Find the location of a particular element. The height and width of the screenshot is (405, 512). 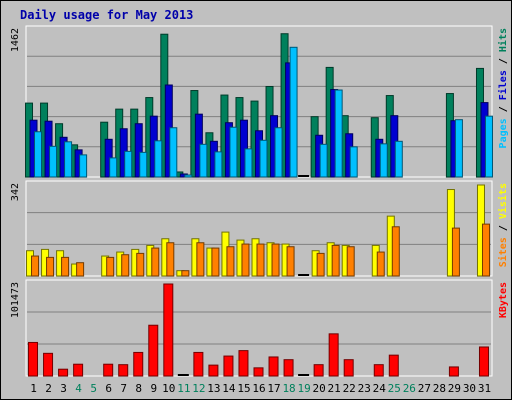

x-axis-label-day-21: 21 is located at coordinates (334, 388).